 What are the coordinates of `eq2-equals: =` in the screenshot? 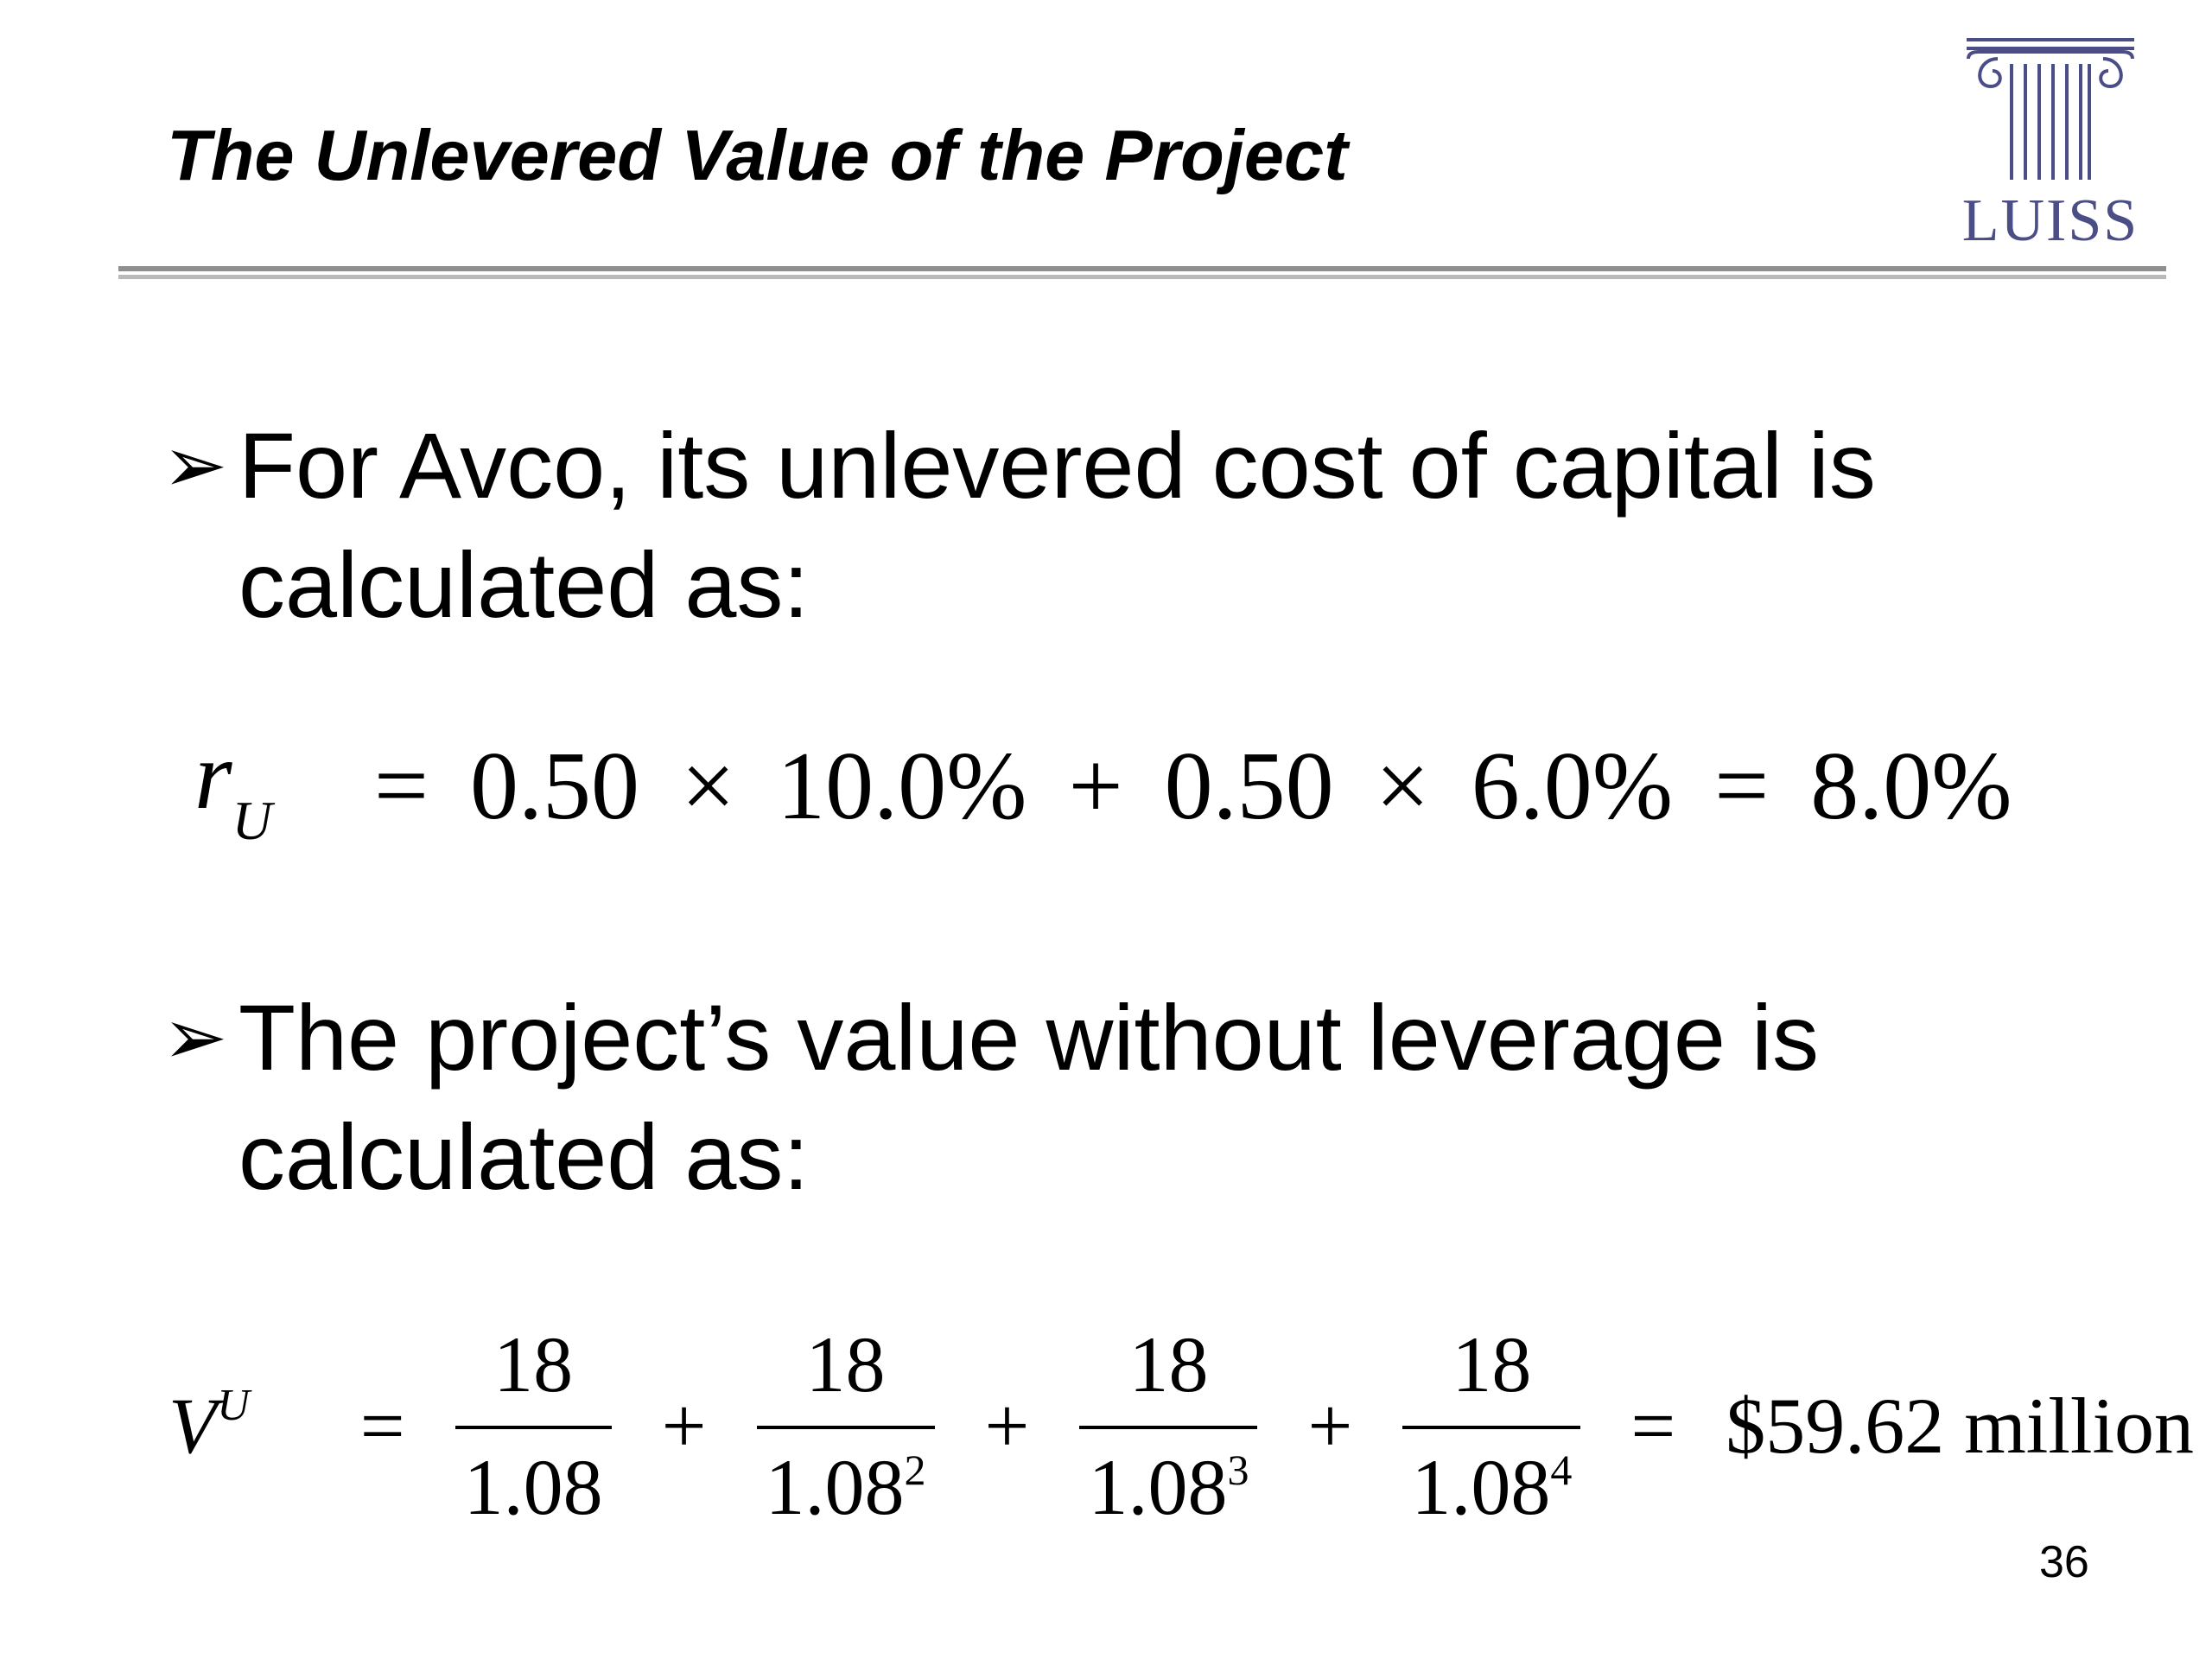 It's located at (382, 1426).